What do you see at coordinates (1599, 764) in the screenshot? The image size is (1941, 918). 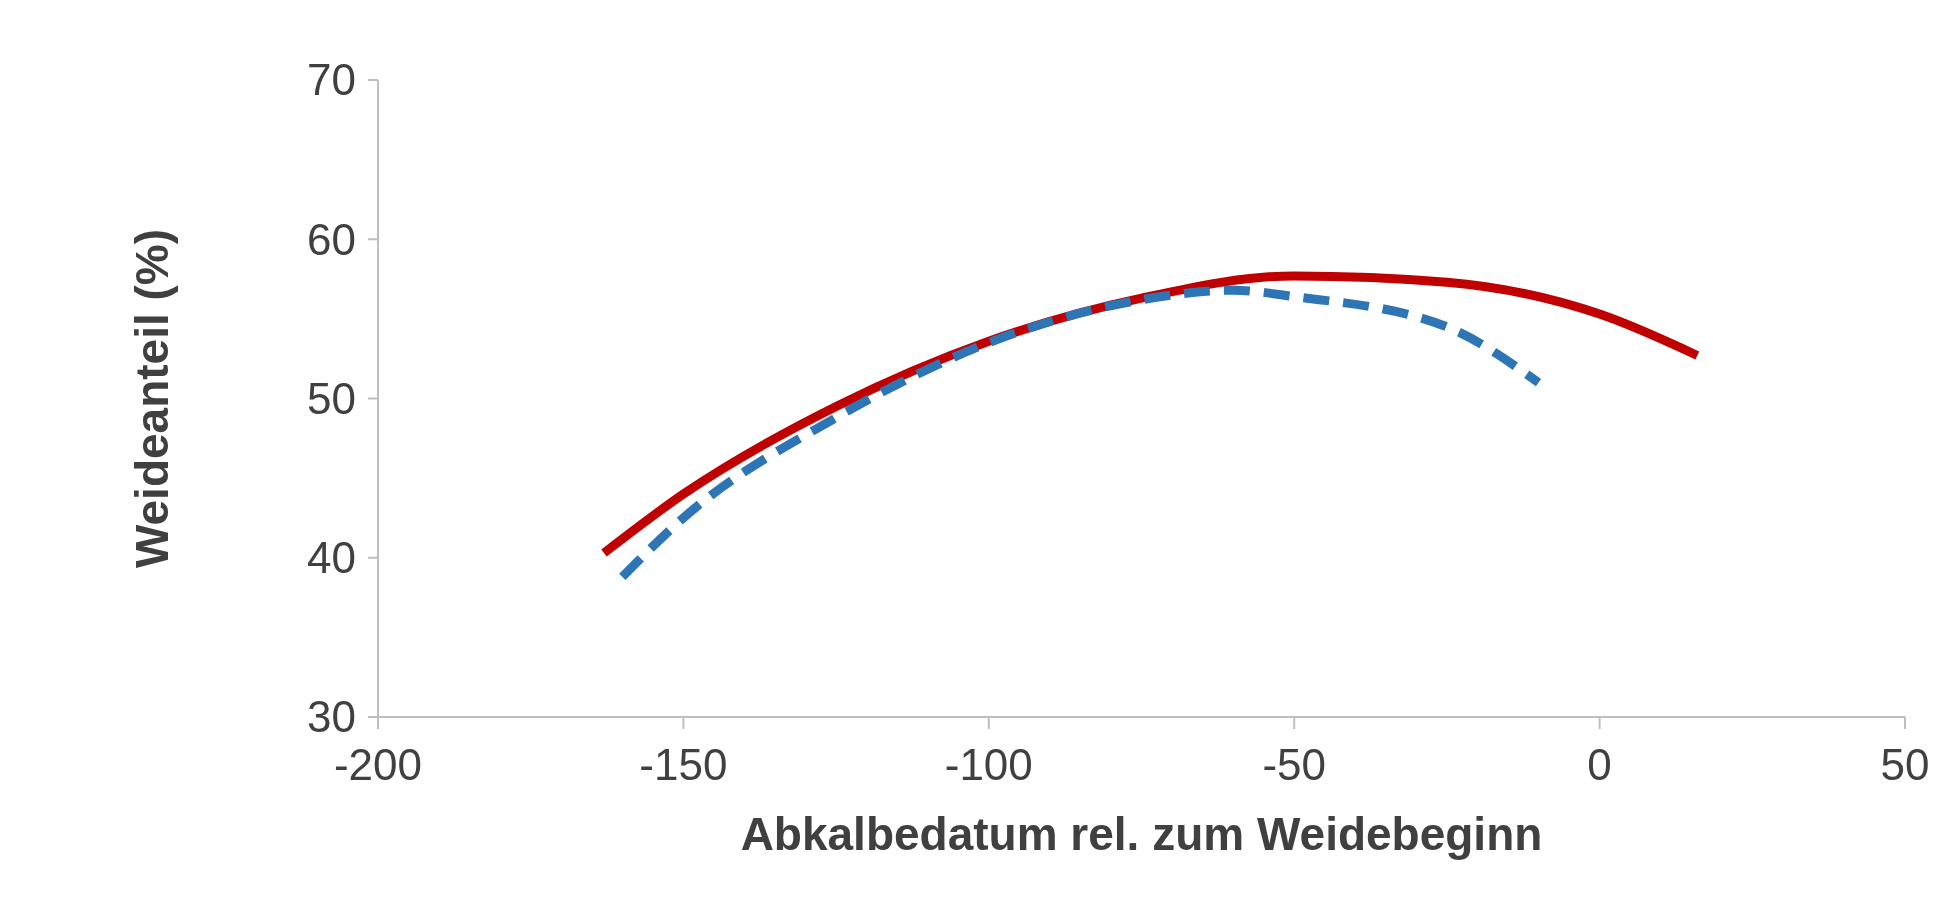 I see `x-tick-label: 0` at bounding box center [1599, 764].